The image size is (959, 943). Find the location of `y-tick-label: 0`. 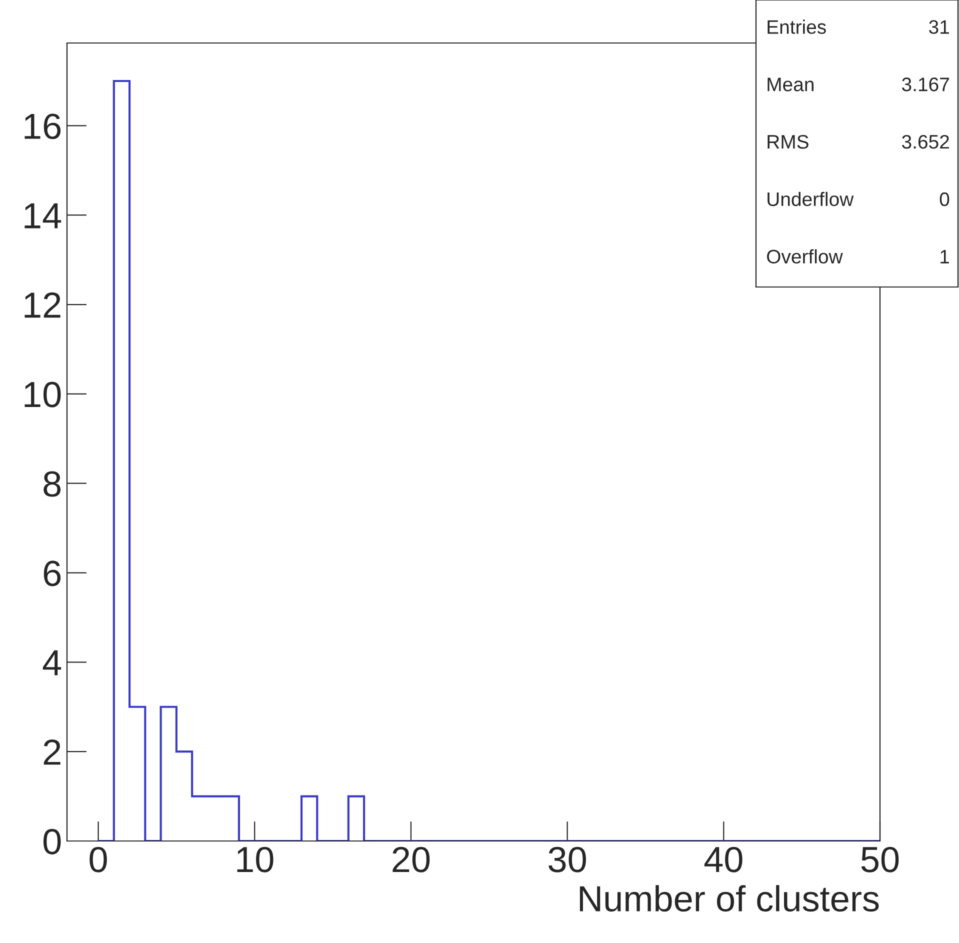

y-tick-label: 0 is located at coordinates (52, 841).